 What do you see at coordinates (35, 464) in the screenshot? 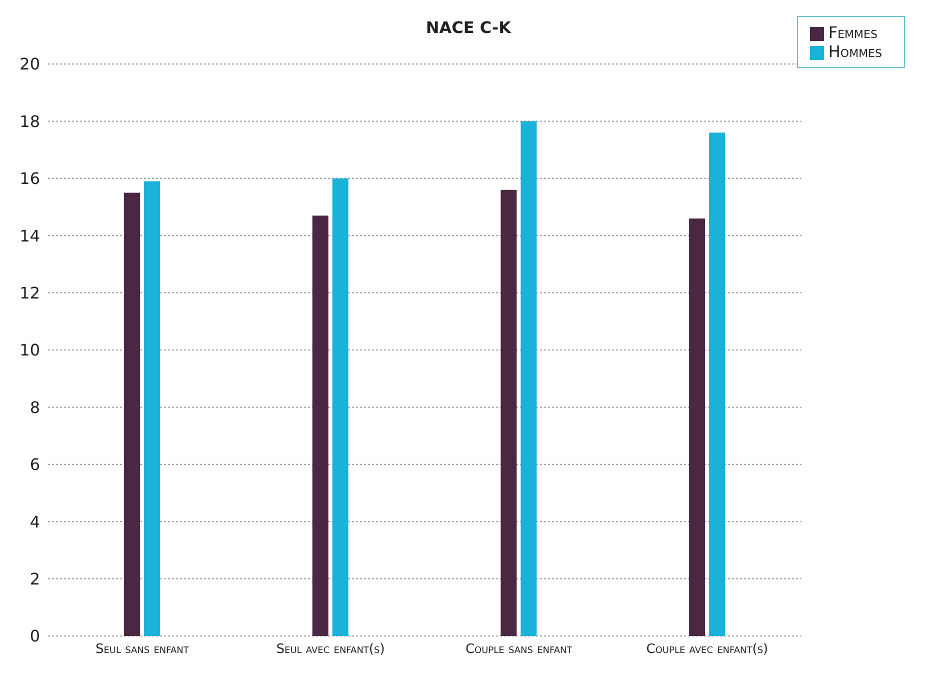
I see `y-tick-label: 6` at bounding box center [35, 464].